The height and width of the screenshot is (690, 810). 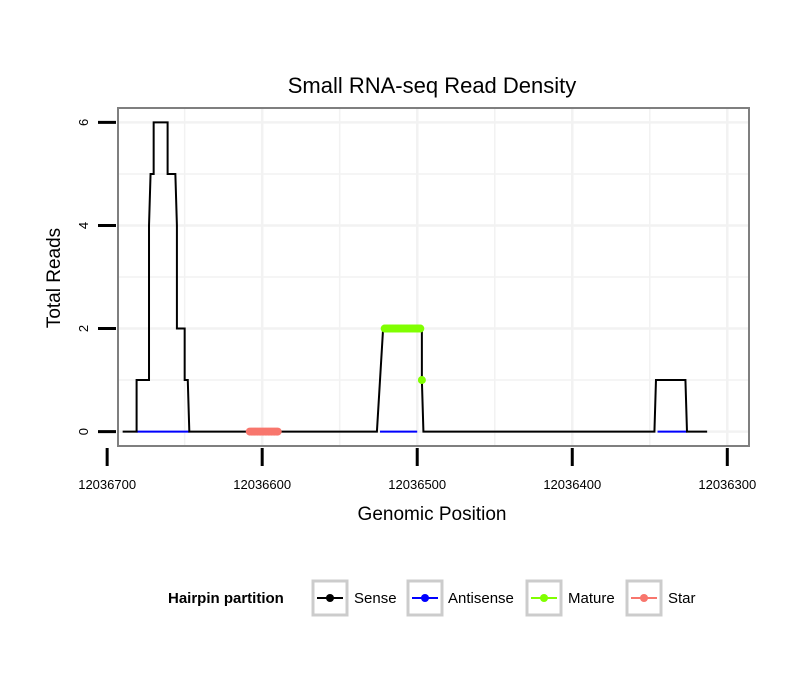 What do you see at coordinates (107, 484) in the screenshot?
I see `x-tick-label: 12036700` at bounding box center [107, 484].